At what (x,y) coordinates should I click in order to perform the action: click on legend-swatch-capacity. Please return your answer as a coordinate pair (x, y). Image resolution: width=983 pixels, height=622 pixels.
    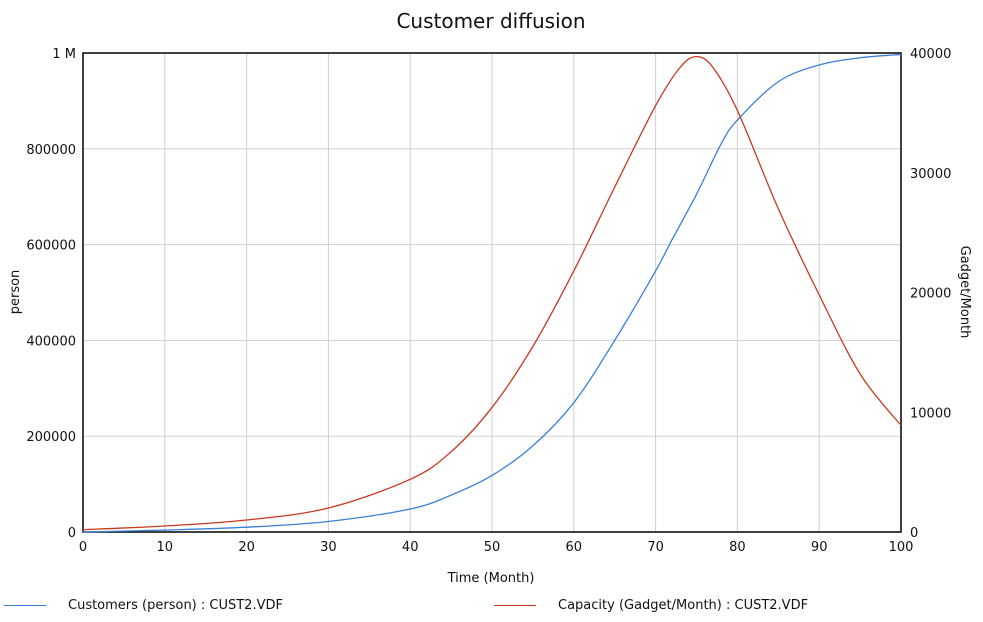
    Looking at the image, I should click on (515, 605).